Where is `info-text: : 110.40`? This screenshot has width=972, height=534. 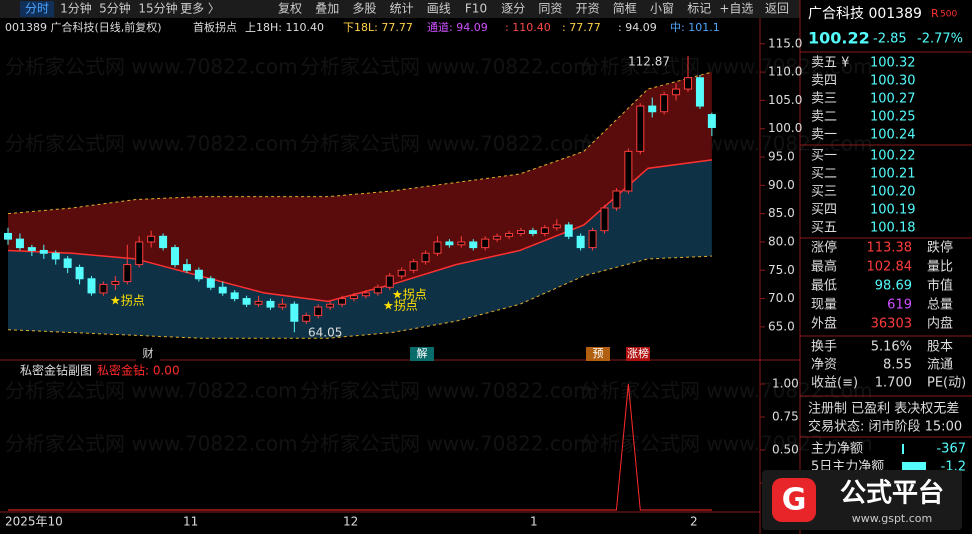 info-text: : 110.40 is located at coordinates (528, 27).